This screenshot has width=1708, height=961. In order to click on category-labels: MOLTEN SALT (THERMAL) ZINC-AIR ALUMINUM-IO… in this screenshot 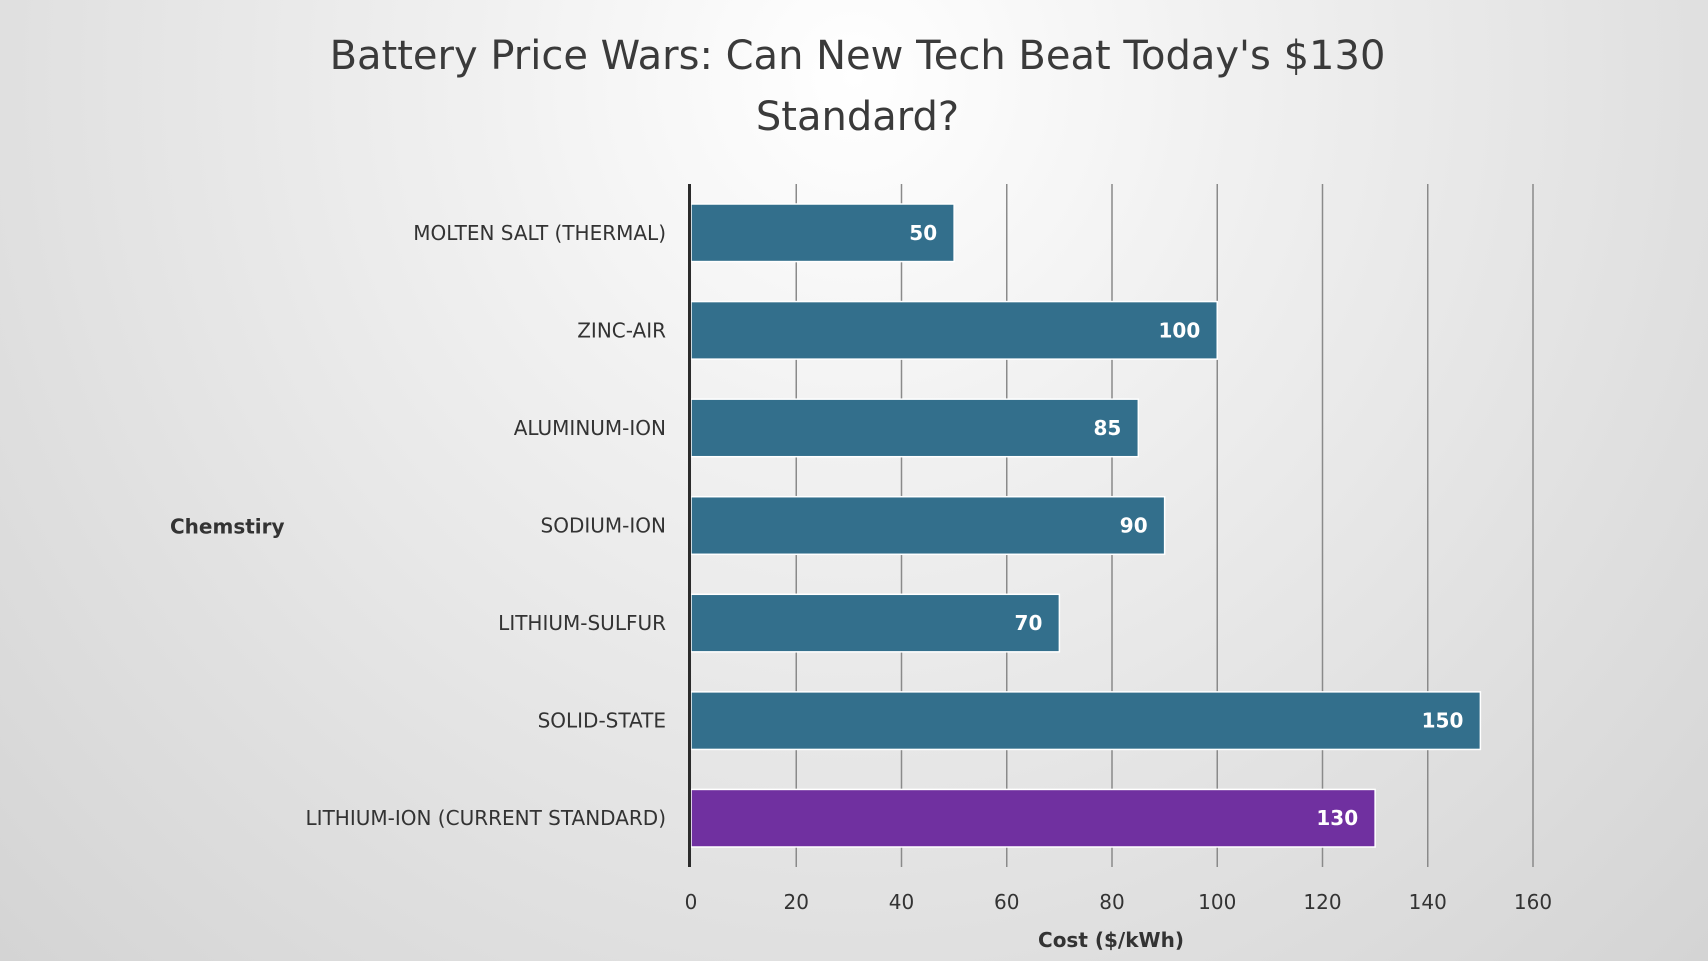, I will do `click(486, 525)`.